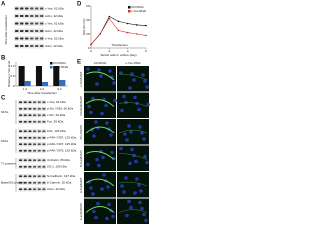 The height and width of the screenshot is (240, 320). Describe the element at coordinates (8, 163) in the screenshot. I see `group-label: TJ proteins` at that location.